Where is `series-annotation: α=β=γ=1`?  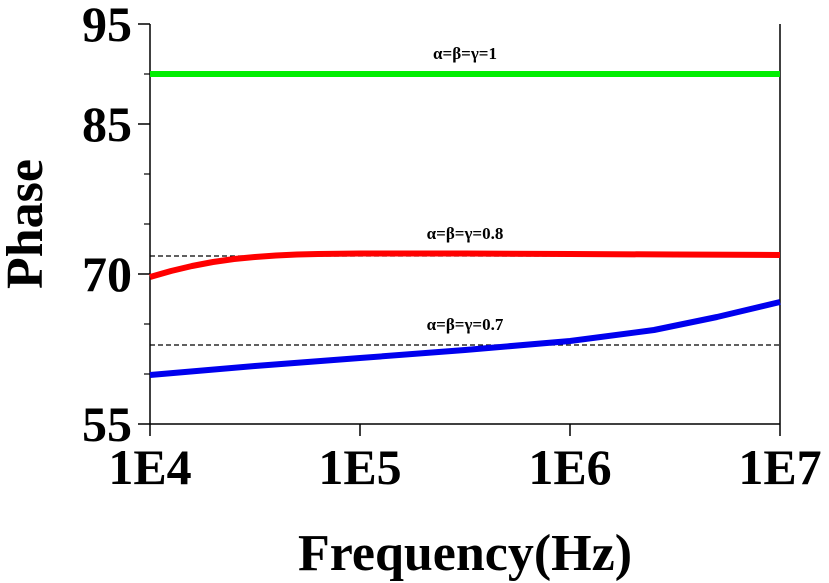 series-annotation: α=β=γ=1 is located at coordinates (465, 53).